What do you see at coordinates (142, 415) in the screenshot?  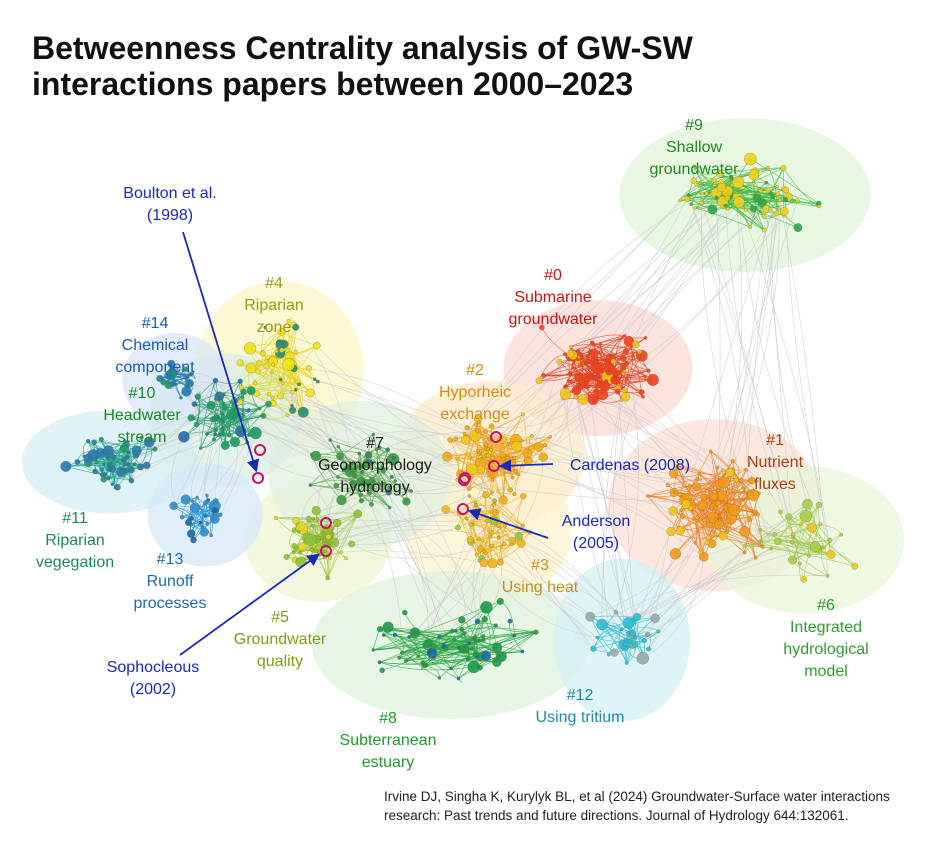 I see `cluster-name-line: Headwater` at bounding box center [142, 415].